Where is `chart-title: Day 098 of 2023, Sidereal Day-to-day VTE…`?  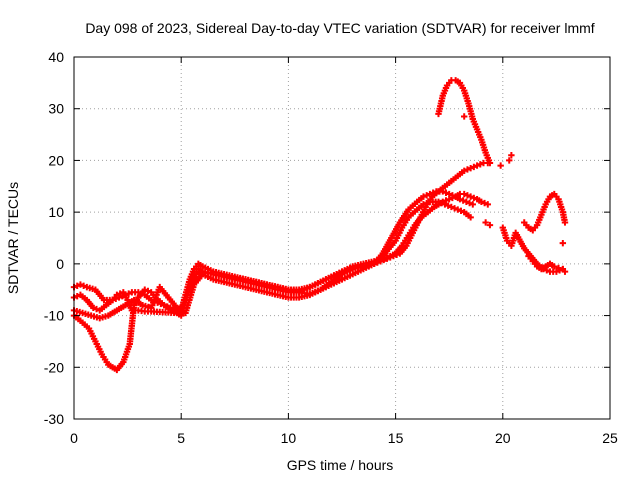 chart-title: Day 098 of 2023, Sidereal Day-to-day VTE… is located at coordinates (339, 28).